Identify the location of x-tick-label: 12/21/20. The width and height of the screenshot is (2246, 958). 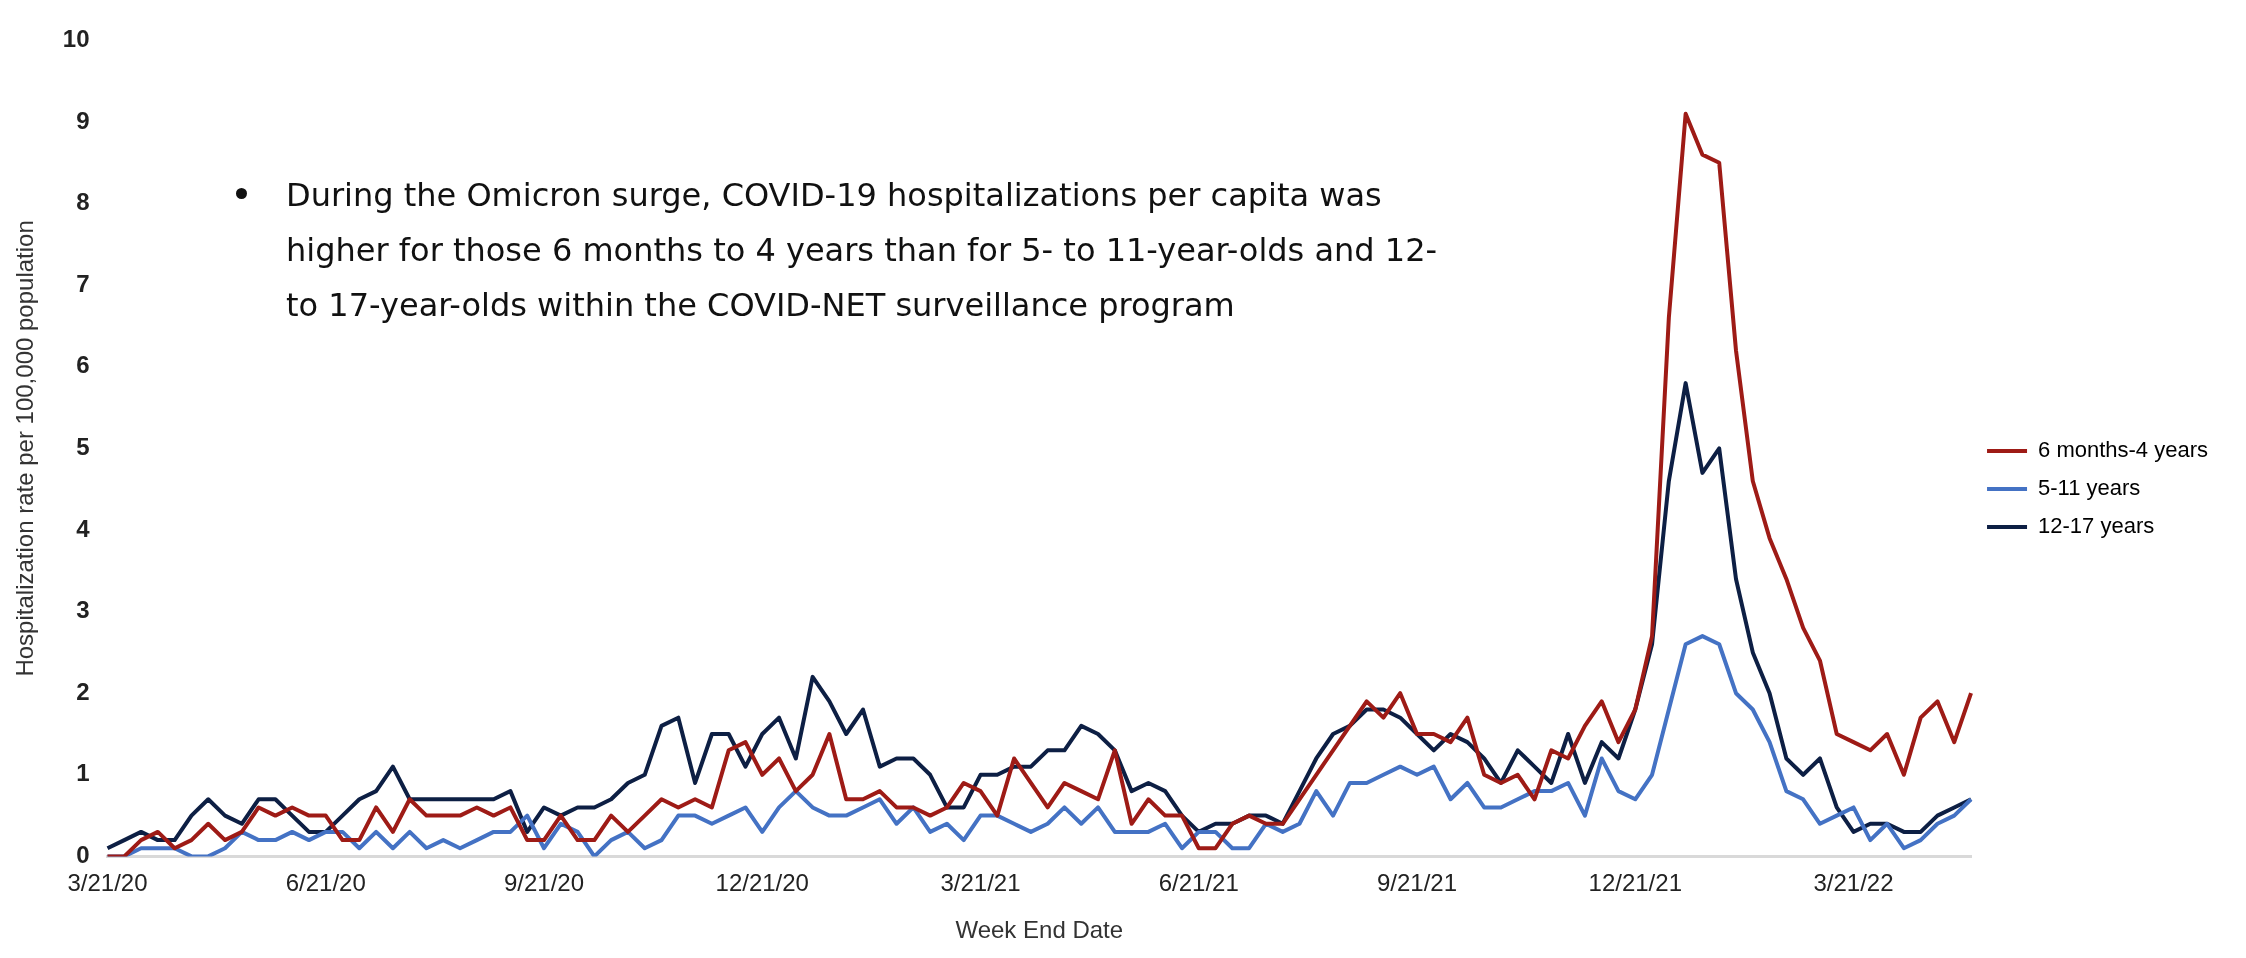
(762, 883).